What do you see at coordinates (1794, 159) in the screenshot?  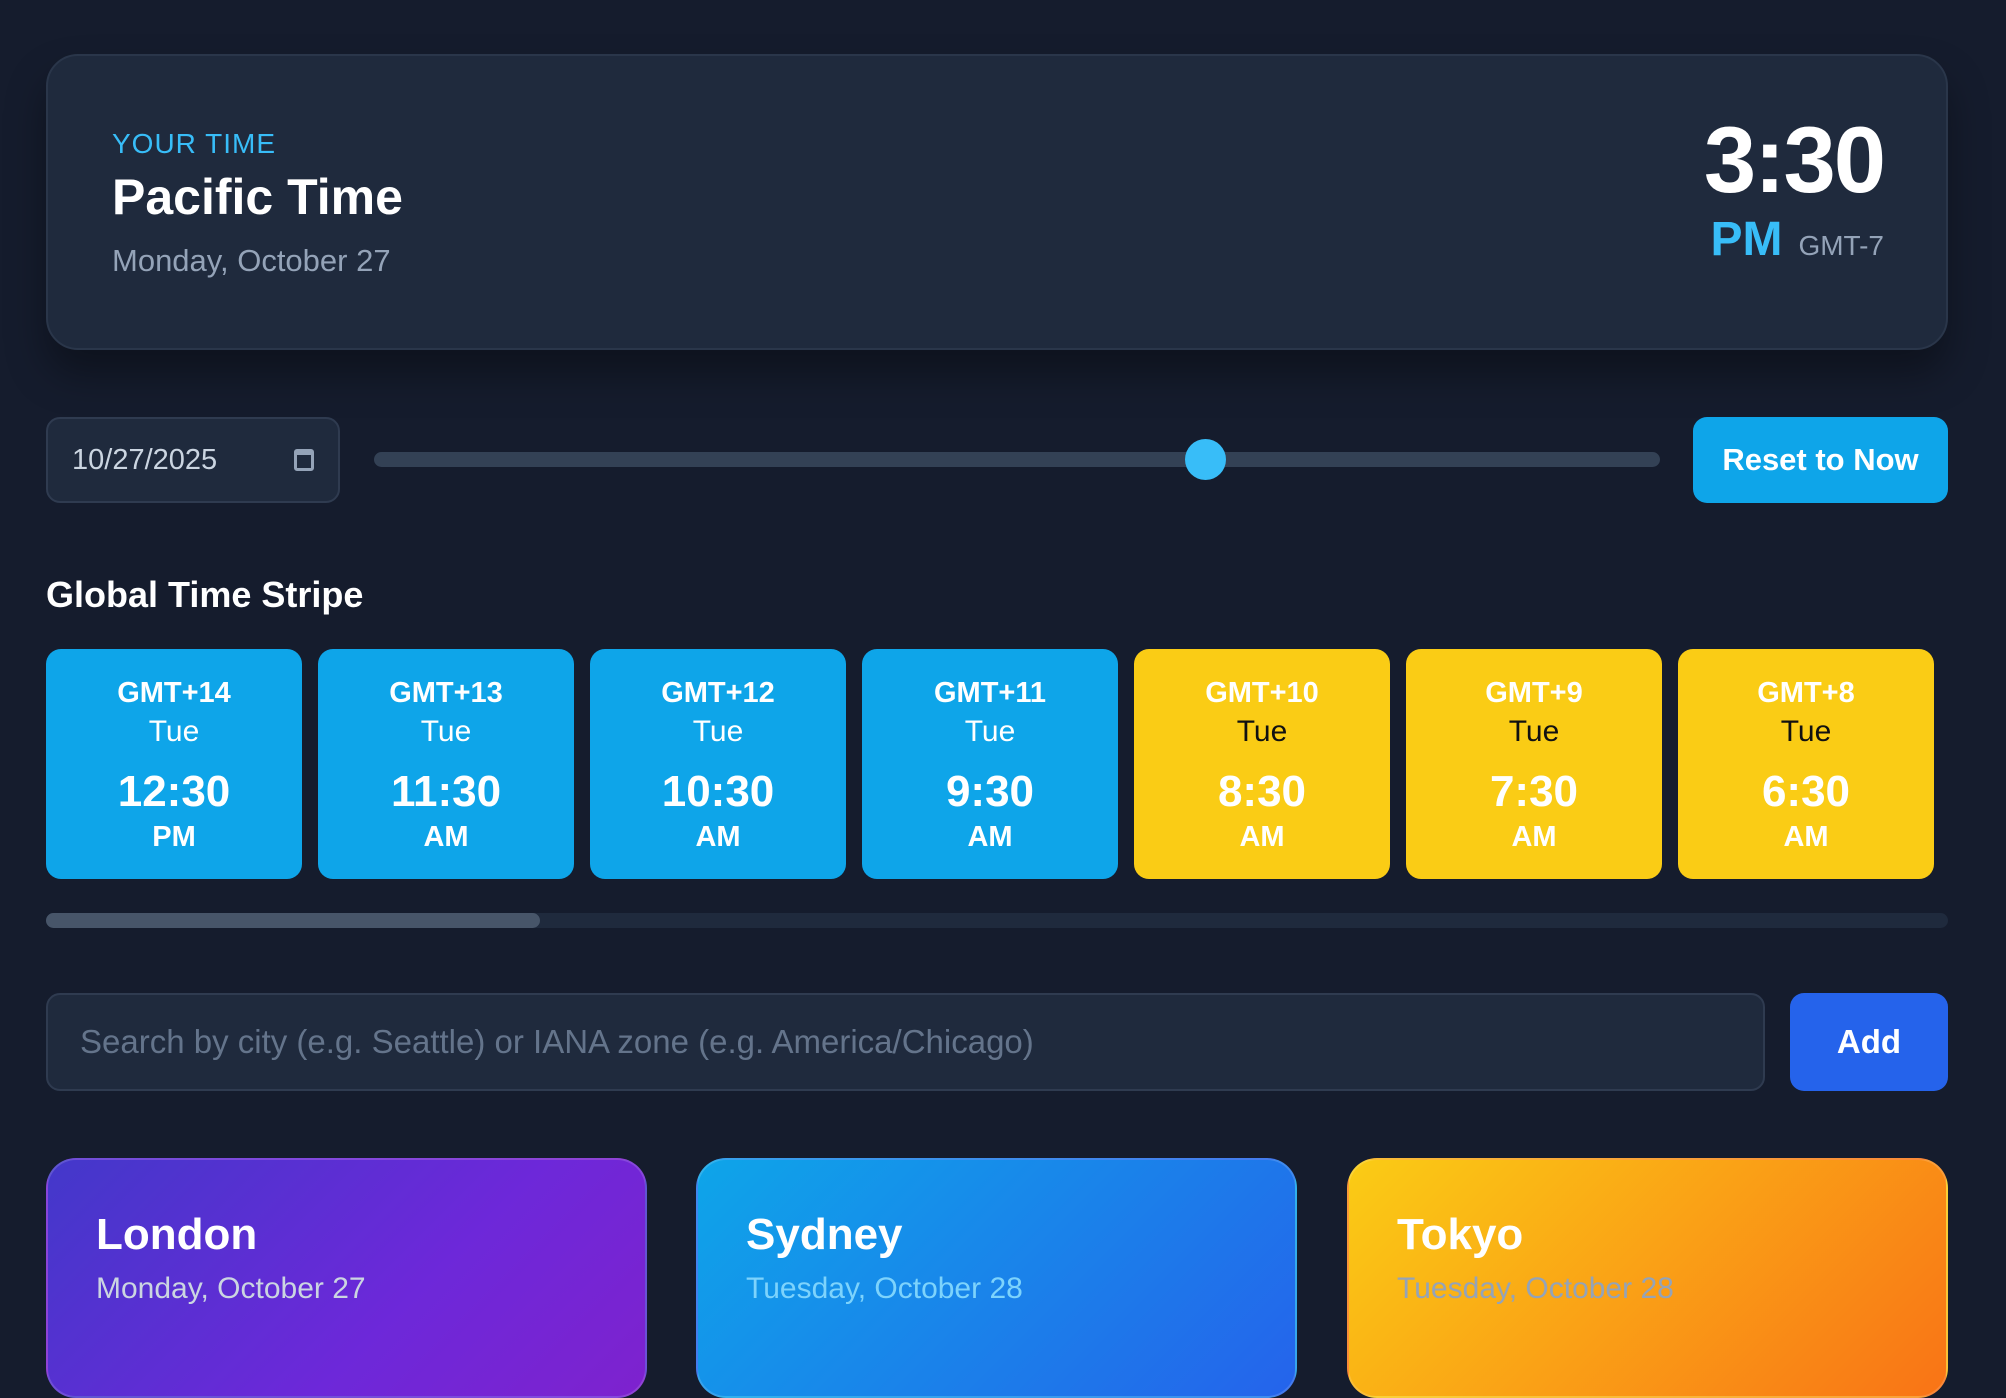 I see `current-time: 3:30` at bounding box center [1794, 159].